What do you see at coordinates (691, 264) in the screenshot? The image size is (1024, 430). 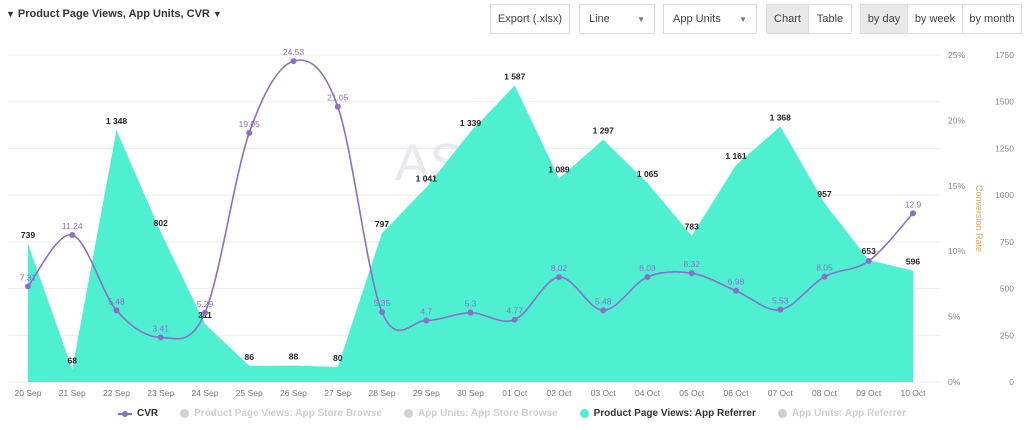 I see `cvr-data-label: 8.32` at bounding box center [691, 264].